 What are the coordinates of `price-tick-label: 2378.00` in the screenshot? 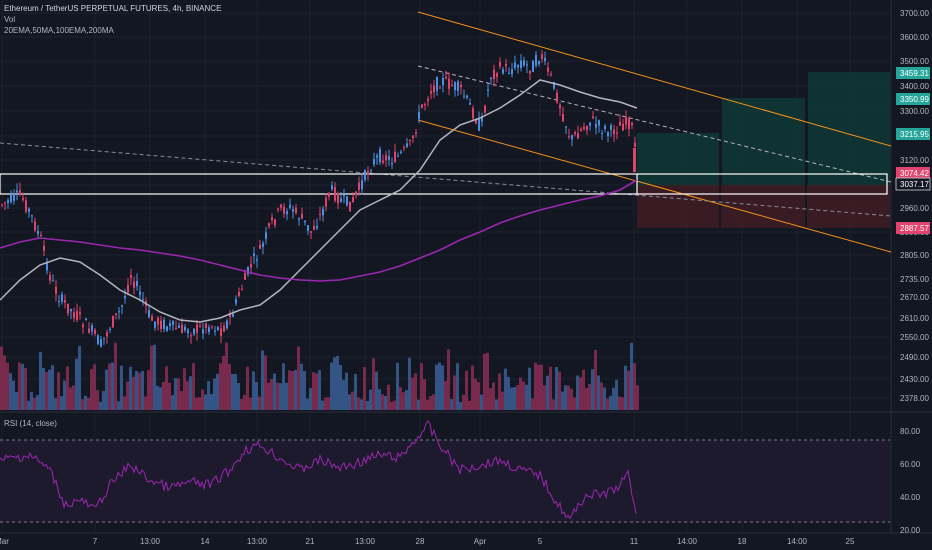 It's located at (914, 398).